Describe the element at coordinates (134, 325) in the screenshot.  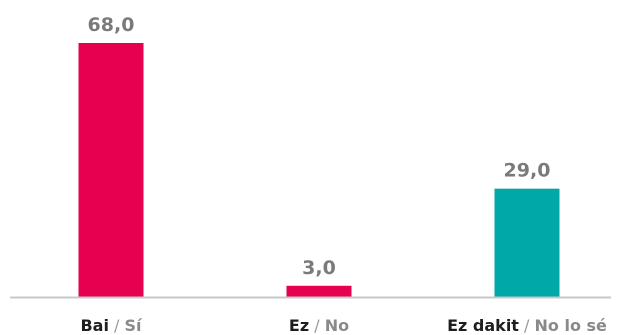
I see `category-secondary-text: Sí` at that location.